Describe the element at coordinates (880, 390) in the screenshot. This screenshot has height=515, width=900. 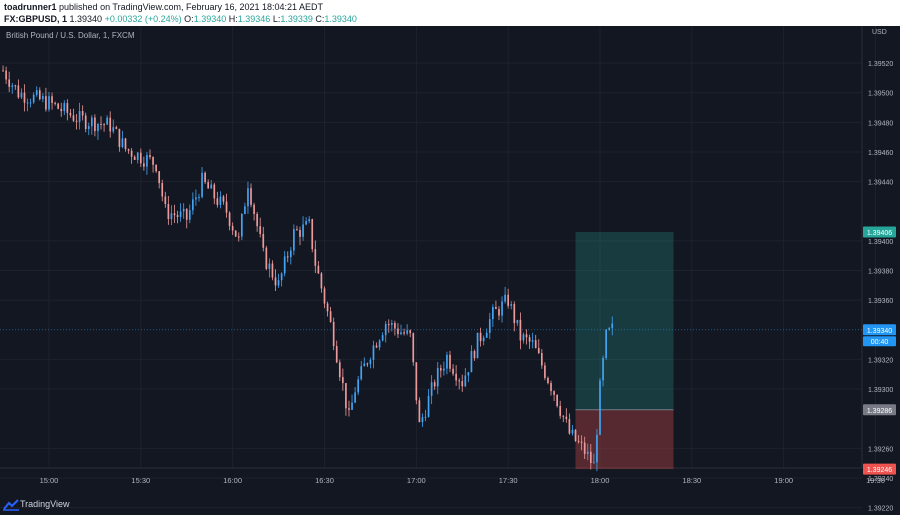
I see `price-axis-label: 1.39300` at that location.